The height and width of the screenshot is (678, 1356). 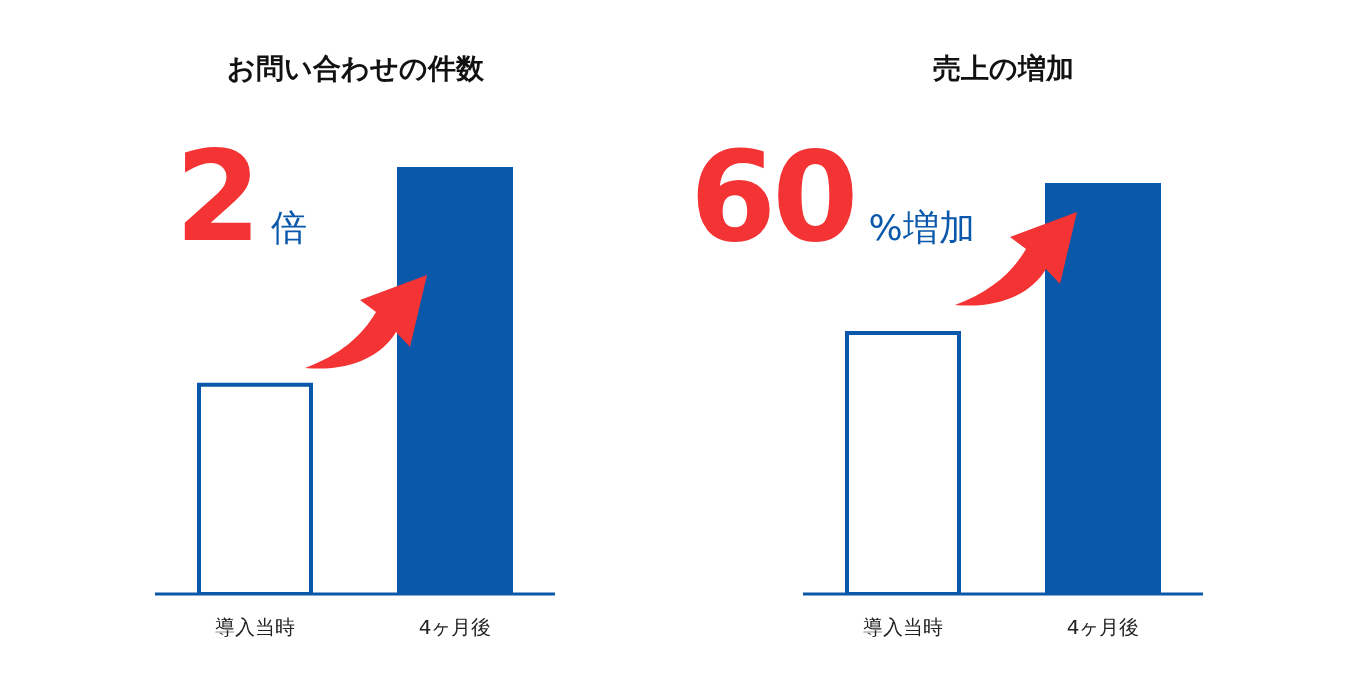 What do you see at coordinates (216, 197) in the screenshot?
I see `annotation: 2` at bounding box center [216, 197].